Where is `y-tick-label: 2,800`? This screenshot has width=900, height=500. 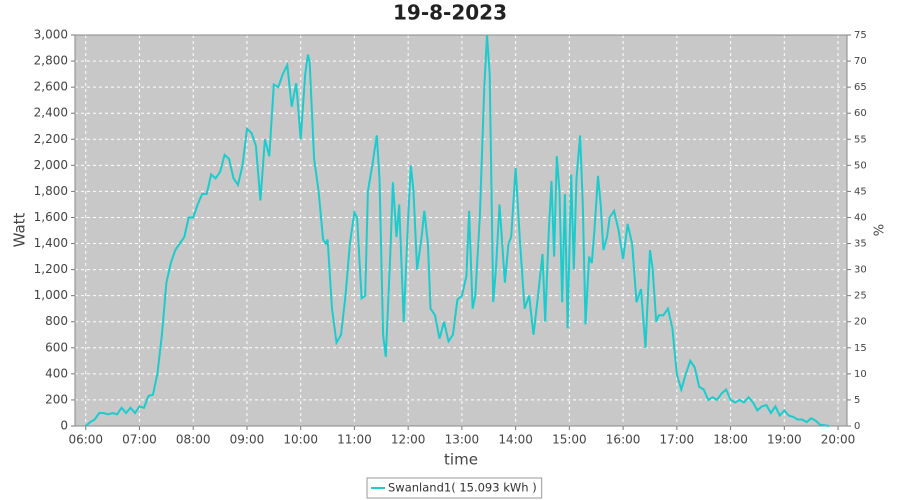
y-tick-label: 2,800 is located at coordinates (51, 61).